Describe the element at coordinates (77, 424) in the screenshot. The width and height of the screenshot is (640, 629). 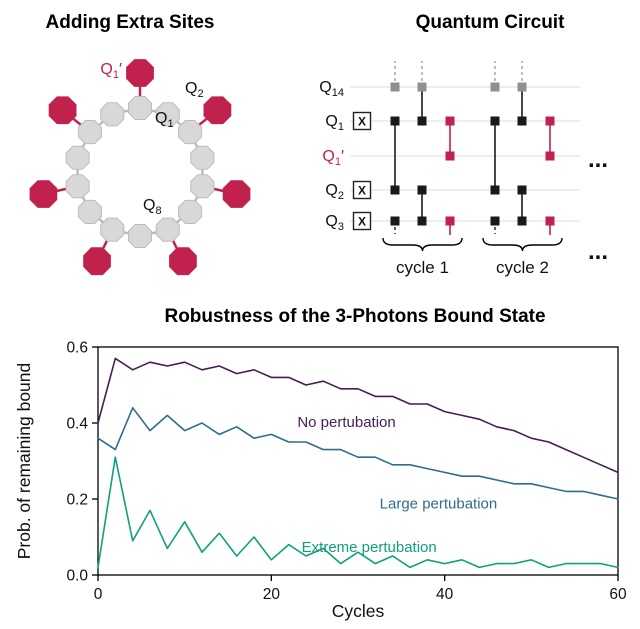
I see `y-tick-label: 0.4` at that location.